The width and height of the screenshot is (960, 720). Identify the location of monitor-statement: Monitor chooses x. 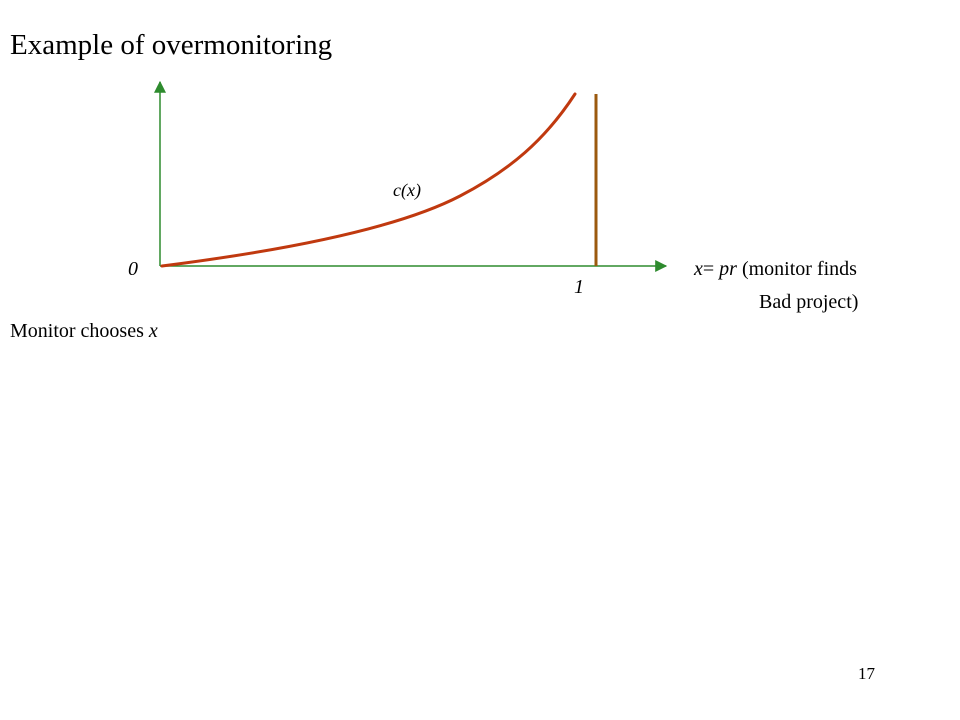
(84, 331).